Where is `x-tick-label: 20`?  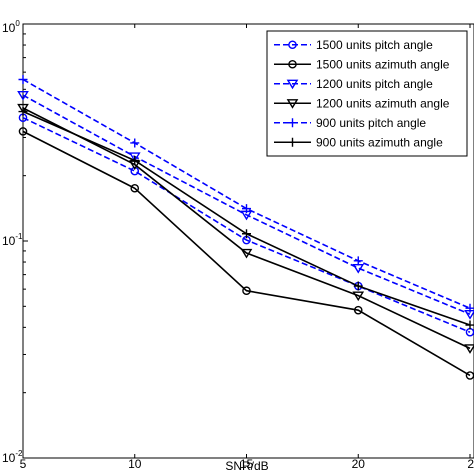 x-tick-label: 20 is located at coordinates (359, 464).